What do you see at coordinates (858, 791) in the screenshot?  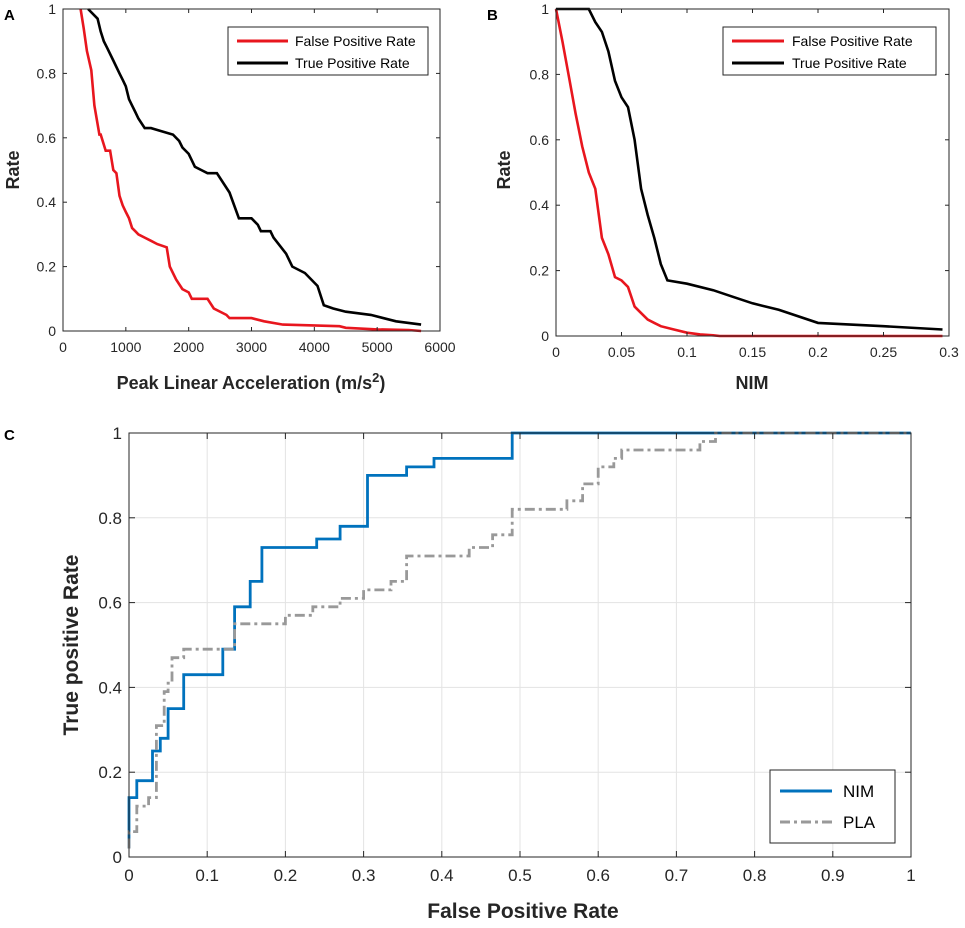 I see `legend-entry-c-nim: NIM` at bounding box center [858, 791].